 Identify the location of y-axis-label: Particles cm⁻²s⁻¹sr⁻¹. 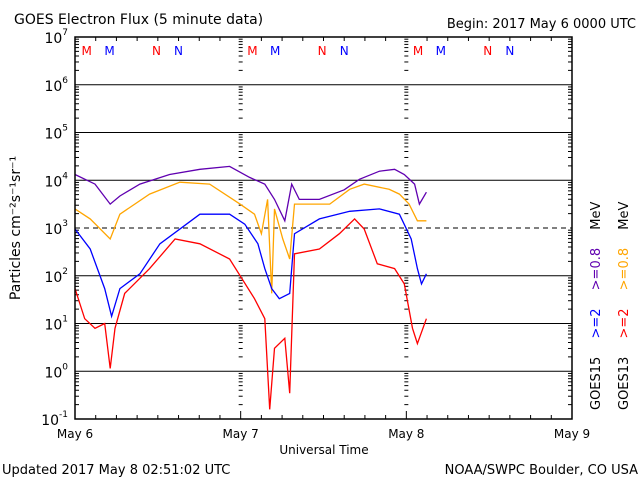
(16, 228).